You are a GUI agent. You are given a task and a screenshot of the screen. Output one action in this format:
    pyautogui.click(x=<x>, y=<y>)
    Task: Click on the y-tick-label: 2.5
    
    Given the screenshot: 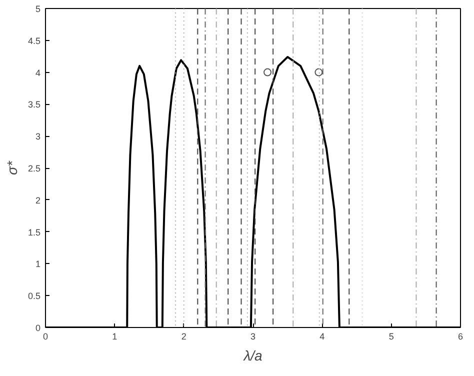 What is the action you would take?
    pyautogui.click(x=34, y=169)
    